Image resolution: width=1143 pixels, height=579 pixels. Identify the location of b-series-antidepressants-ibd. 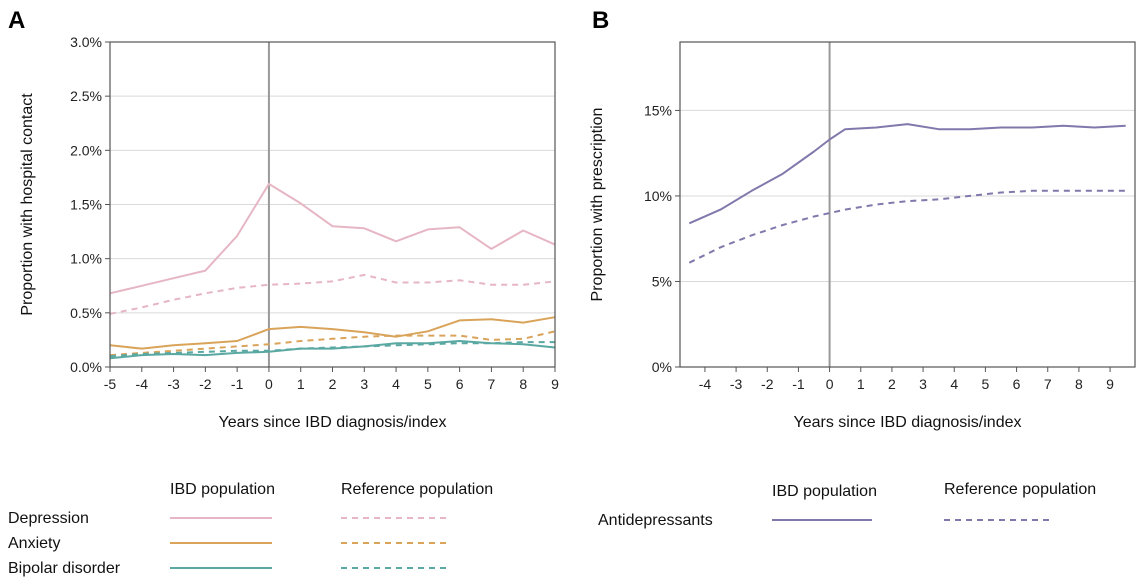
(907, 174).